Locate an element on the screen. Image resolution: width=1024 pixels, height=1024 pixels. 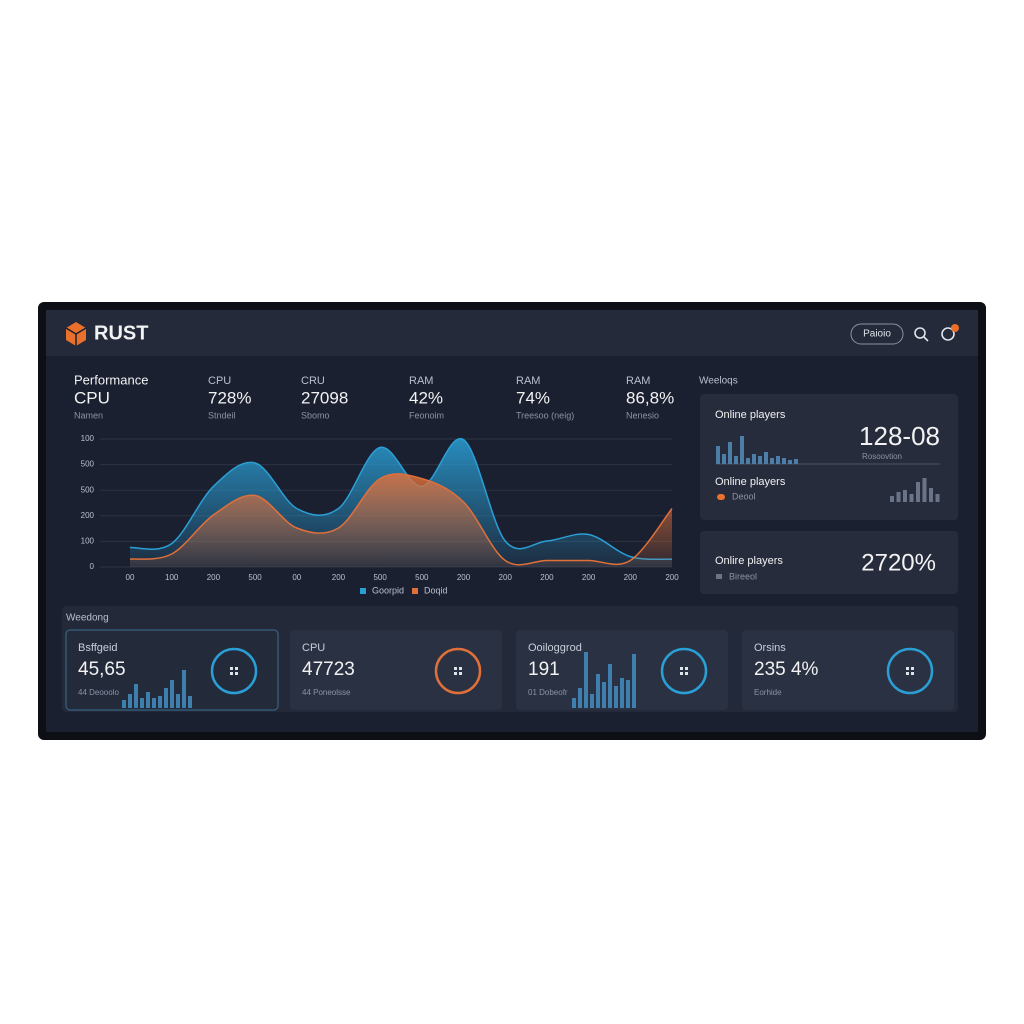
button-label: Paioio is located at coordinates (877, 334).